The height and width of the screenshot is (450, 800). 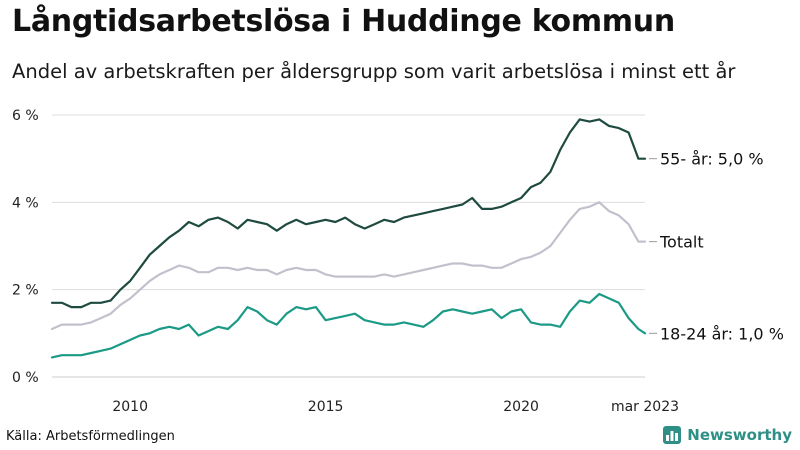 I want to click on end-labels: 55- år: 5,0 % Totalt 18-24 år: 1,0 %, so click(x=716, y=246).